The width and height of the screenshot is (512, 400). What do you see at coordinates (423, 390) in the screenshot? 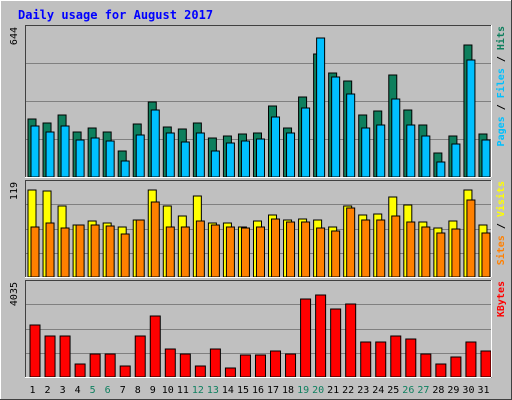
I see `x-tick-label-day-27: 27` at bounding box center [423, 390].